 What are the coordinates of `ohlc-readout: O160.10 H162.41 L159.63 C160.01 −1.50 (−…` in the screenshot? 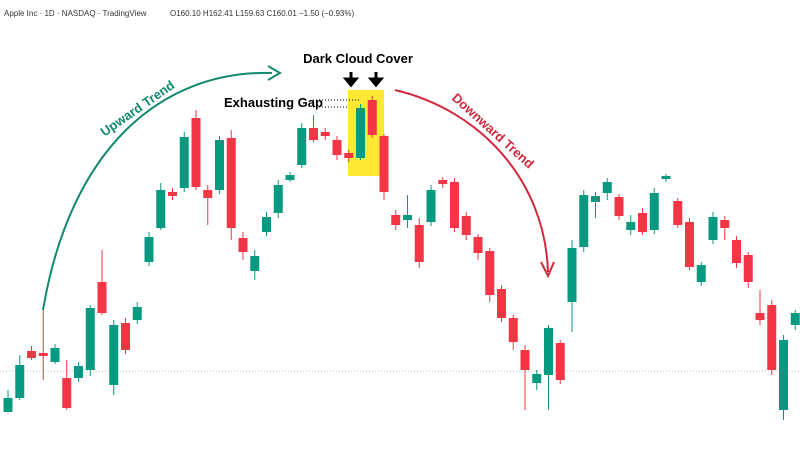 It's located at (262, 13).